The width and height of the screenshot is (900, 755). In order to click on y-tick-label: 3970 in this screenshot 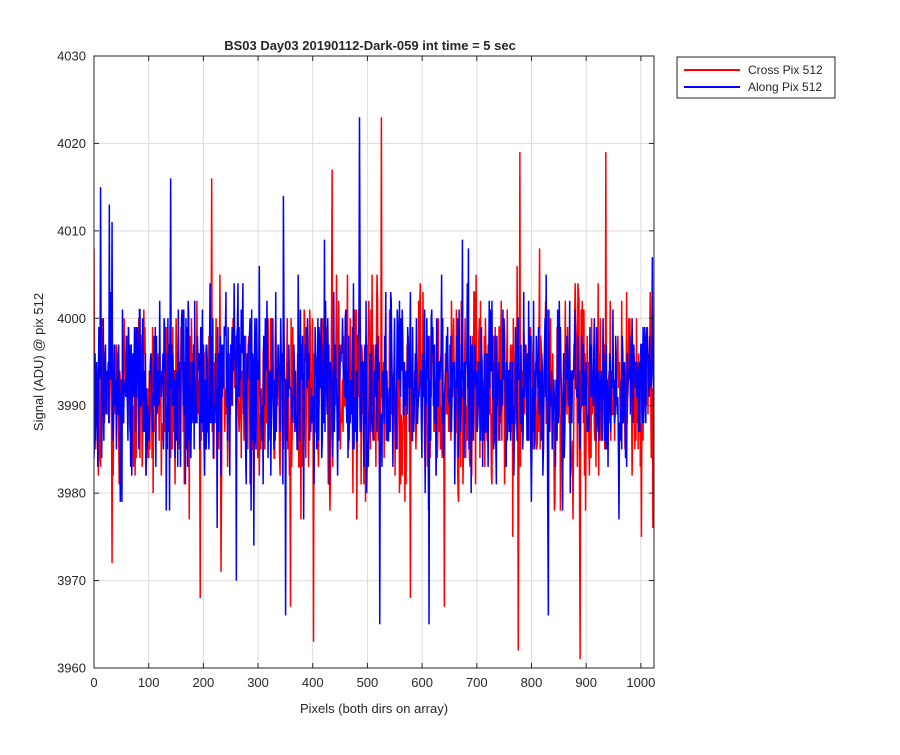, I will do `click(71, 580)`.